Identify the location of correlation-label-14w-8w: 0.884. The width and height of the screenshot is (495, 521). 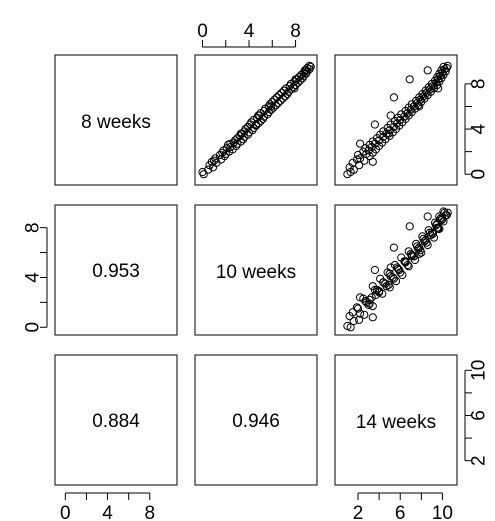
(116, 421).